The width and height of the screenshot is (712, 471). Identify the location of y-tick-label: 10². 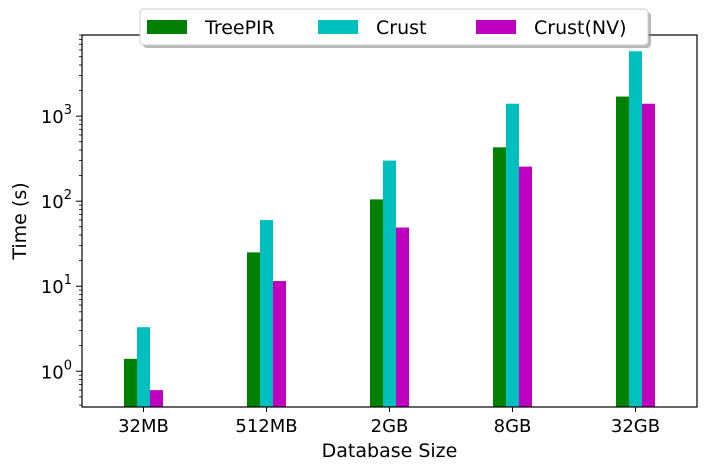
(56, 200).